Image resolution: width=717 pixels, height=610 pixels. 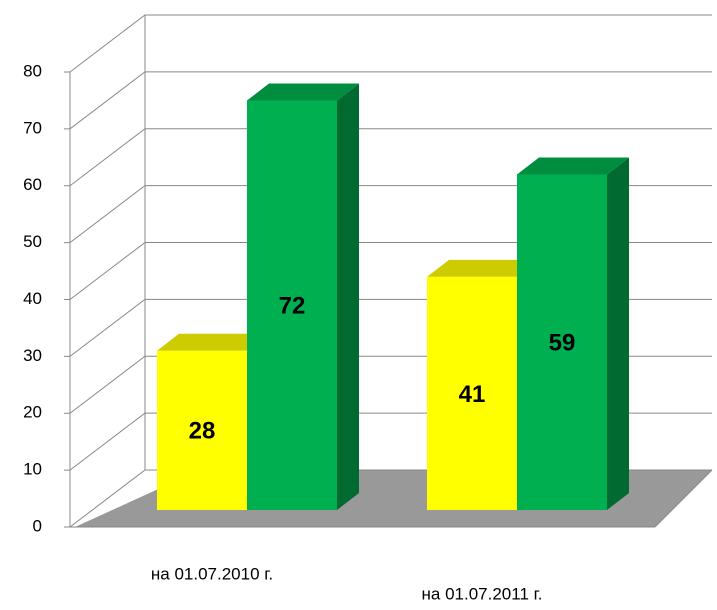 I want to click on y-tick-label: 0, so click(x=37, y=525).